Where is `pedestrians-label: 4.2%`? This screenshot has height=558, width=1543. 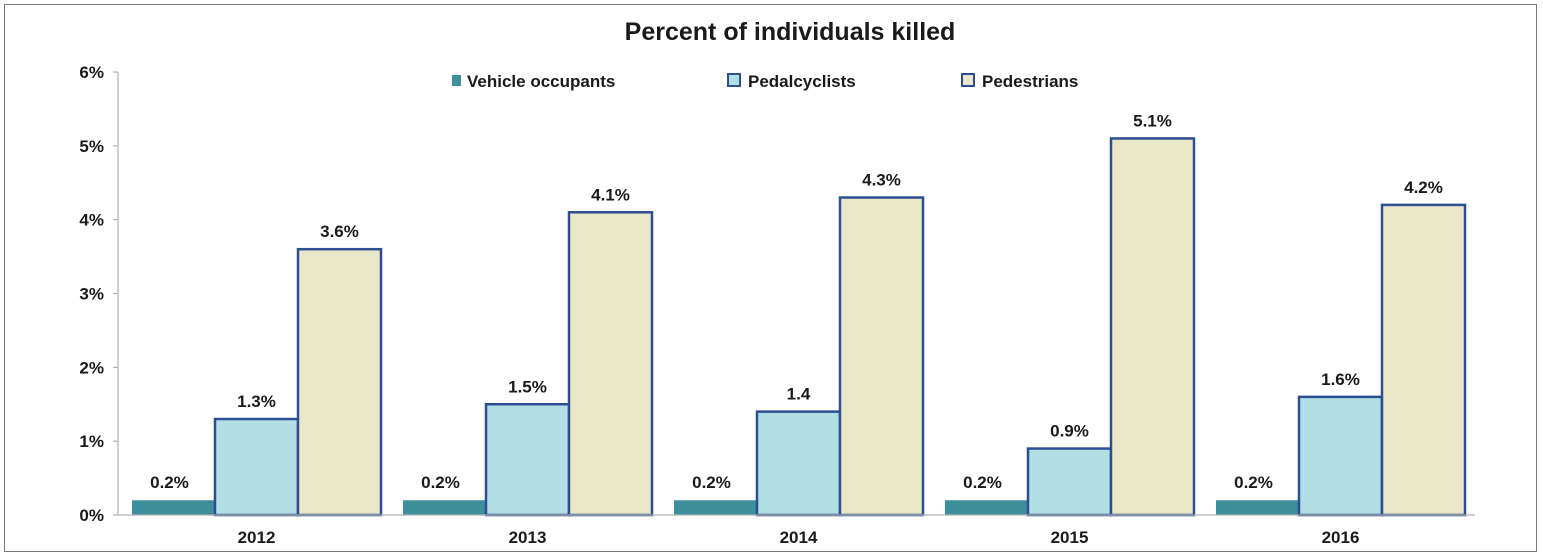
pedestrians-label: 4.2% is located at coordinates (1423, 187).